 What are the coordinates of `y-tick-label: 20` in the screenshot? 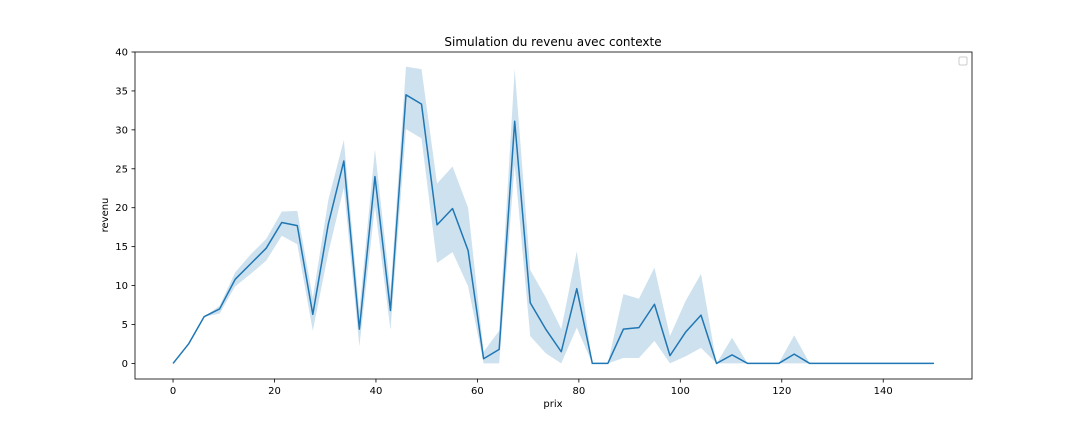 It's located at (121, 208).